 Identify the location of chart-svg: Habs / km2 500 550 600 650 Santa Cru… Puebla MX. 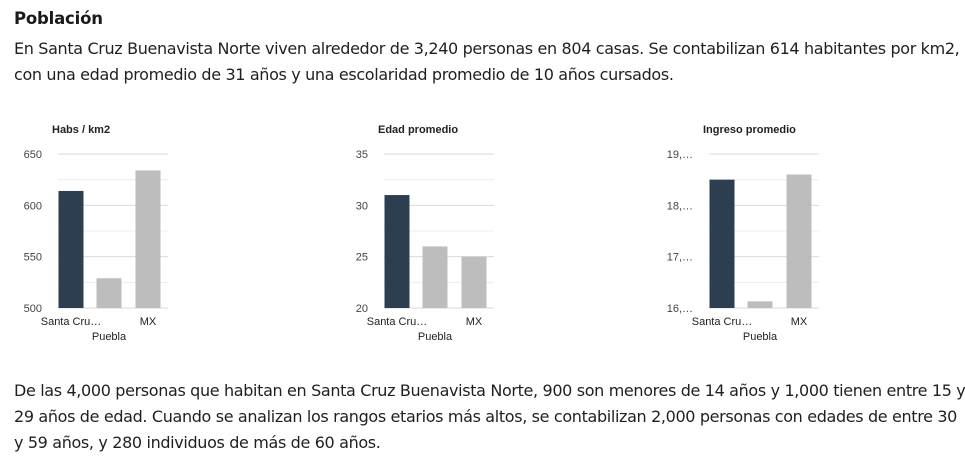
(96, 233).